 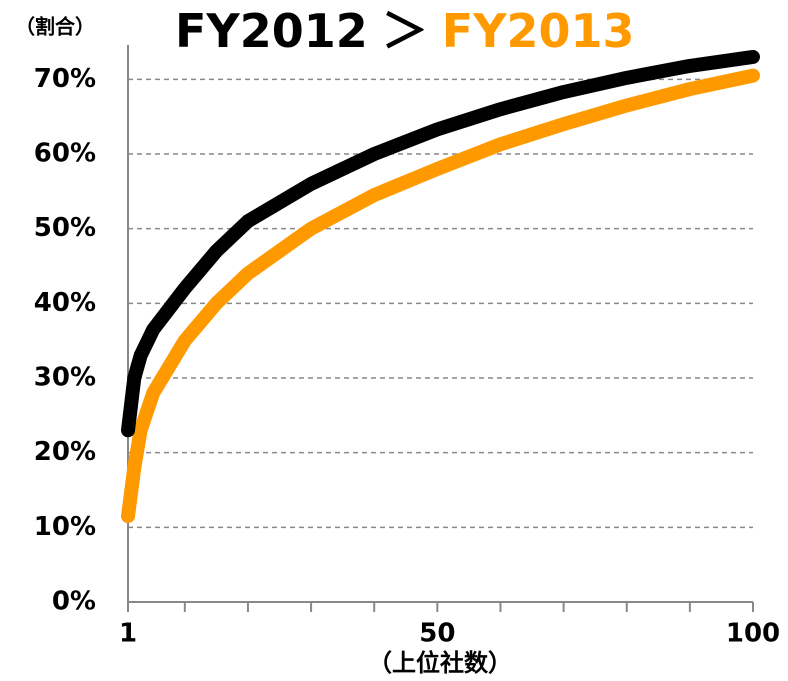 I want to click on y-tick-label: 30%, so click(x=65, y=378).